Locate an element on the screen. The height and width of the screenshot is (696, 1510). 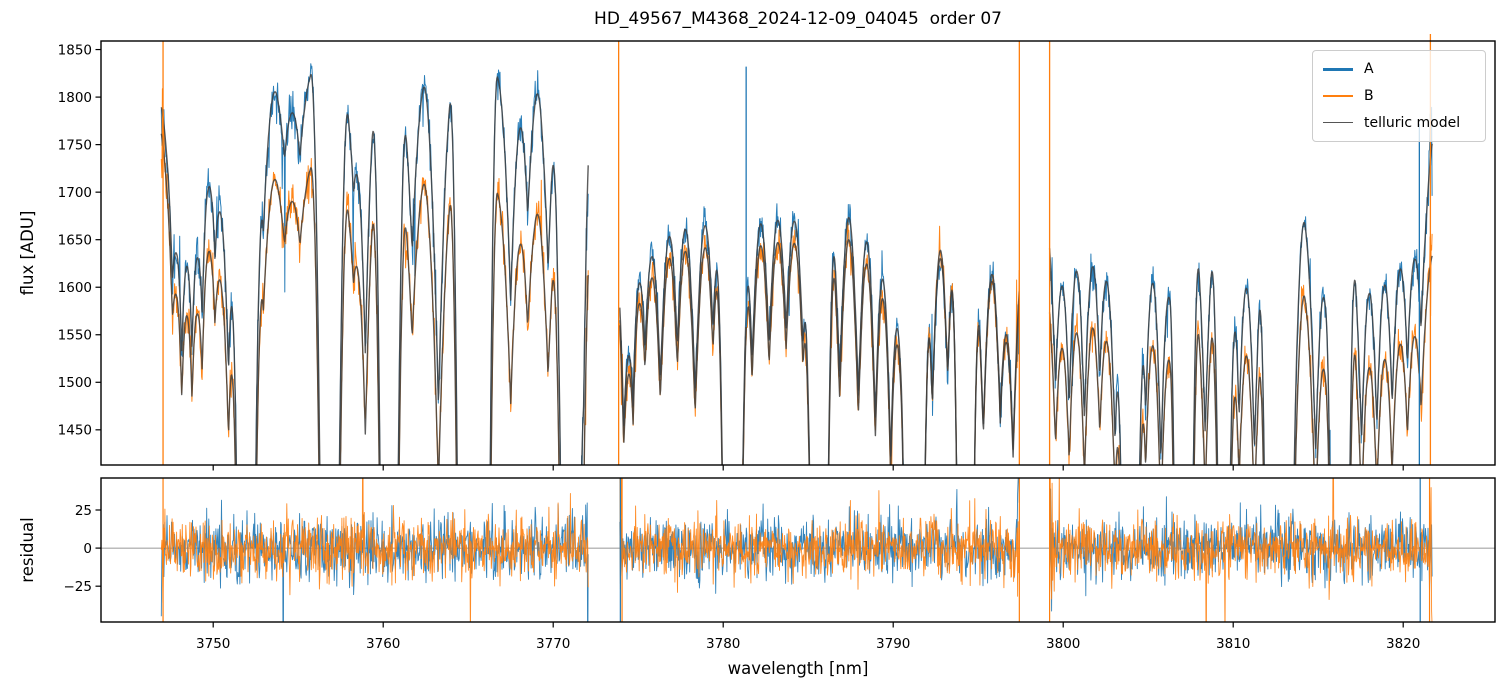
residual-axis-label: residual is located at coordinates (27, 550).